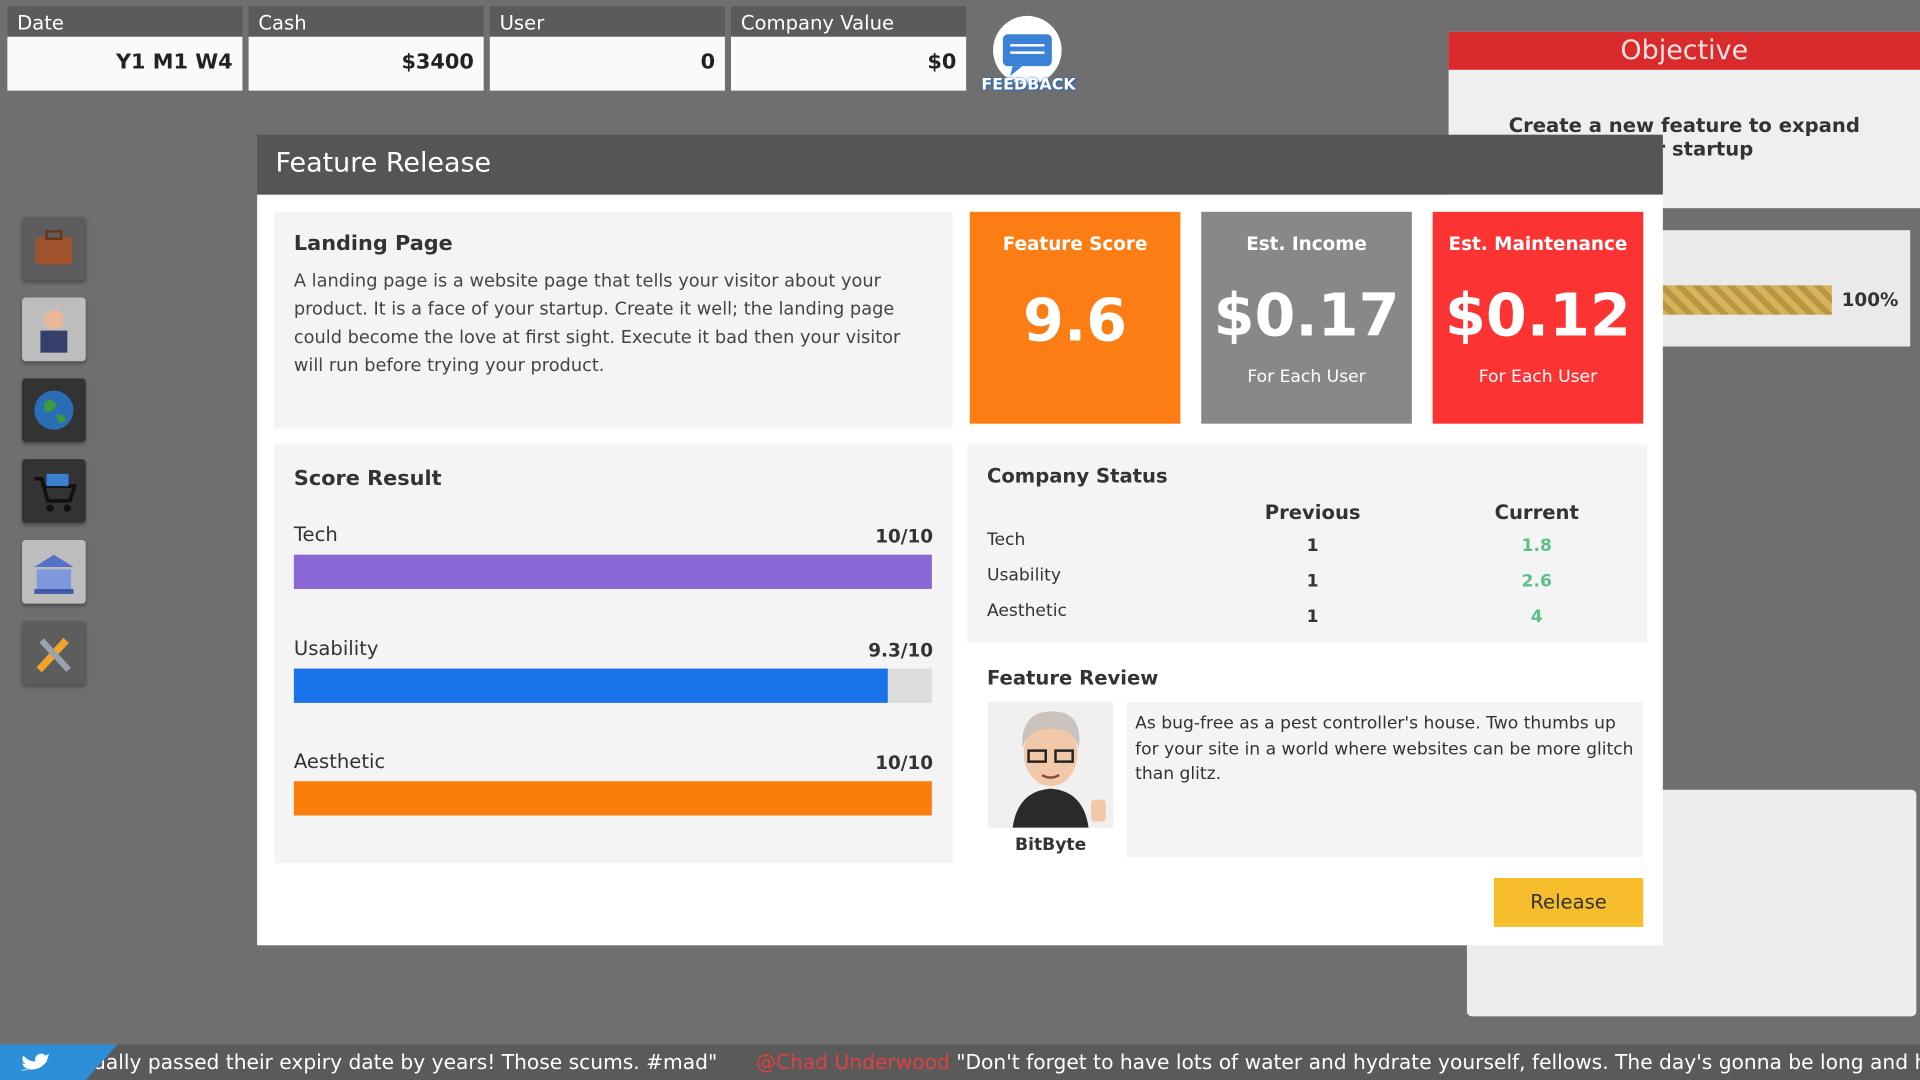 This screenshot has height=1080, width=1920. I want to click on stat-box: User0, so click(607, 48).